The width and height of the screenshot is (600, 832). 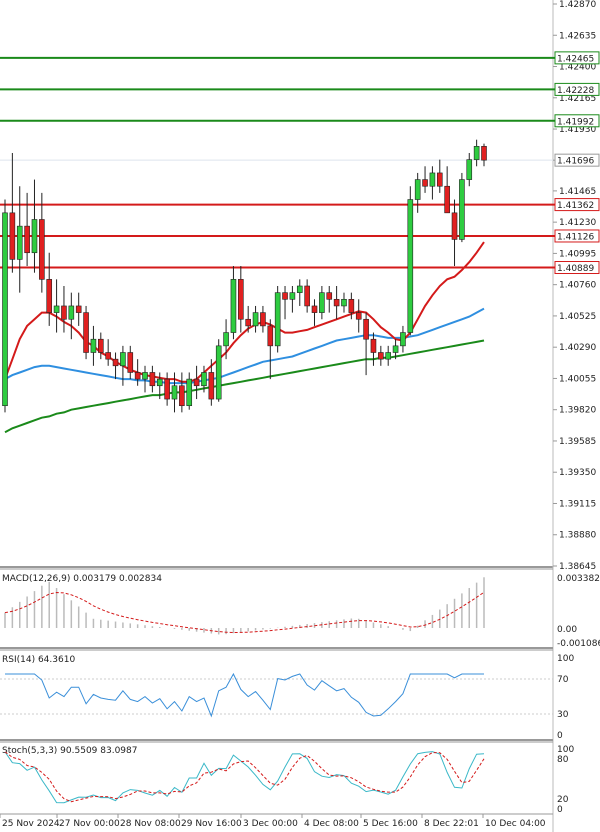 What do you see at coordinates (577, 379) in the screenshot?
I see `price-tick-label: 1.40055` at bounding box center [577, 379].